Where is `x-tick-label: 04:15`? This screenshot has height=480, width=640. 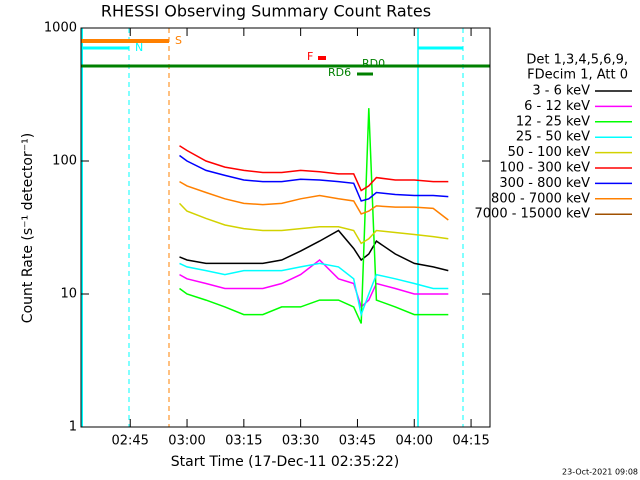
x-tick-label: 04:15 is located at coordinates (470, 441).